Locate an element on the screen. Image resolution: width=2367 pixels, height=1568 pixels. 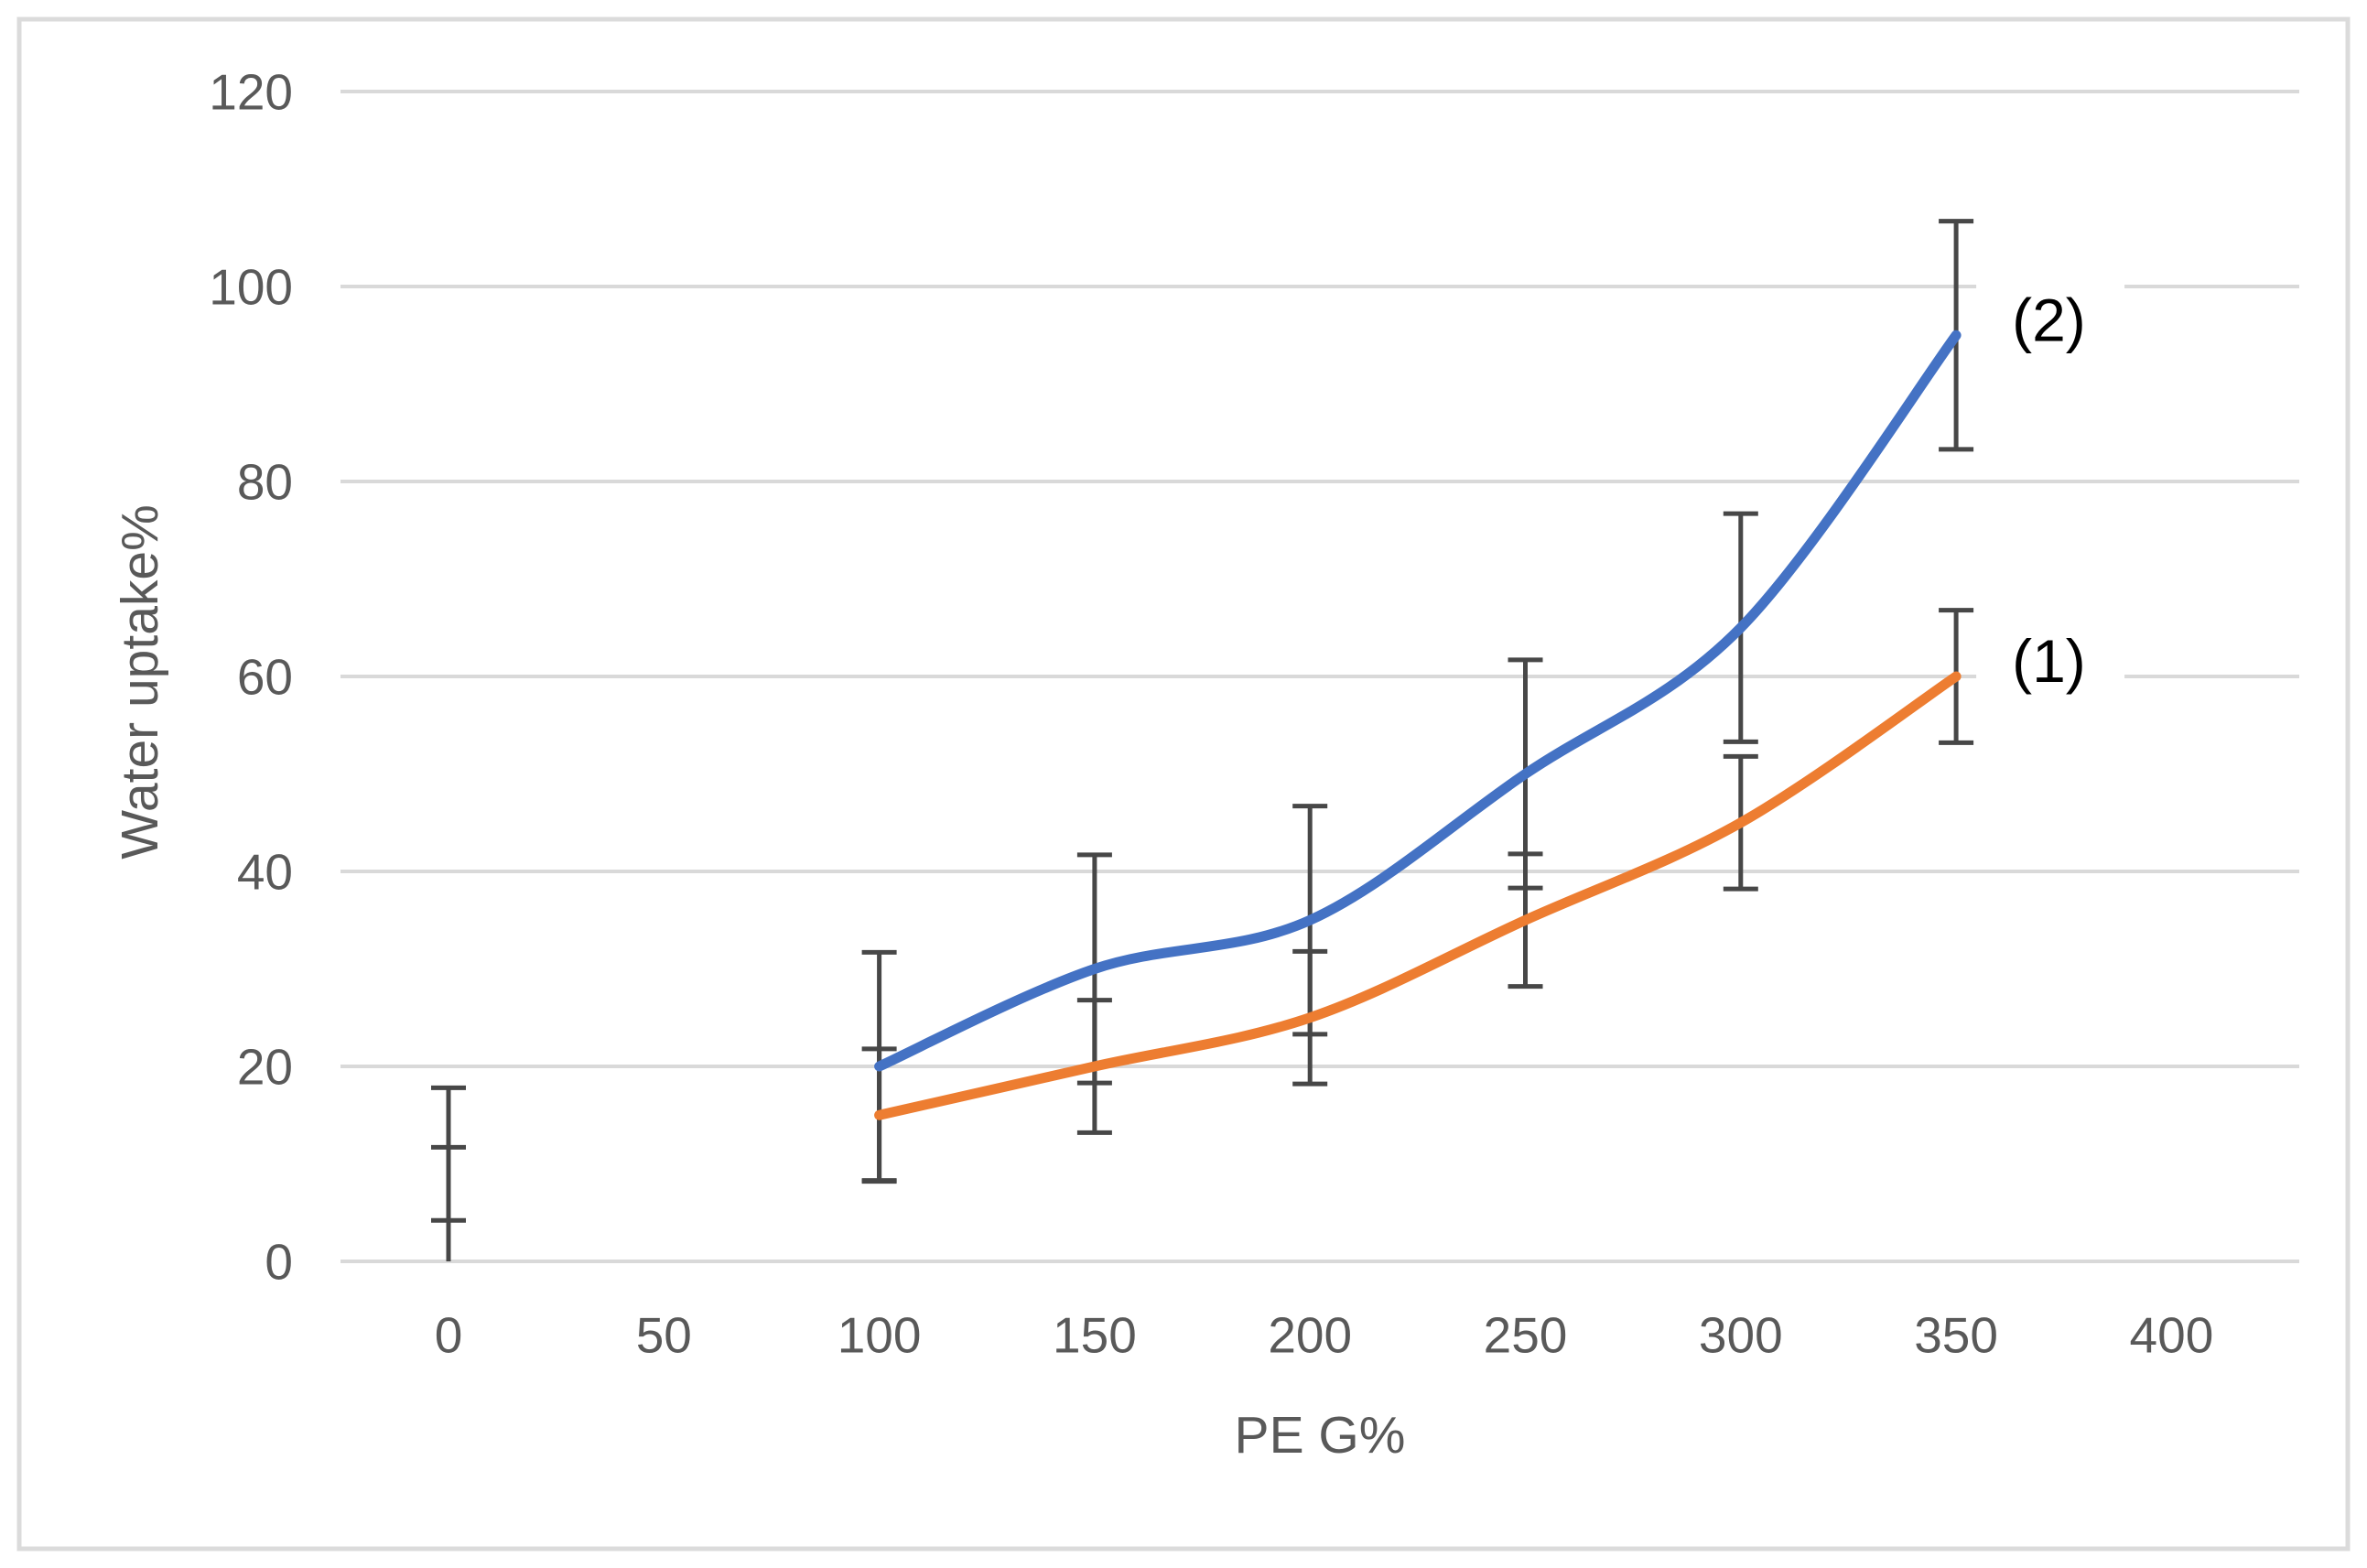
x-tick-label: 50 is located at coordinates (664, 1335).